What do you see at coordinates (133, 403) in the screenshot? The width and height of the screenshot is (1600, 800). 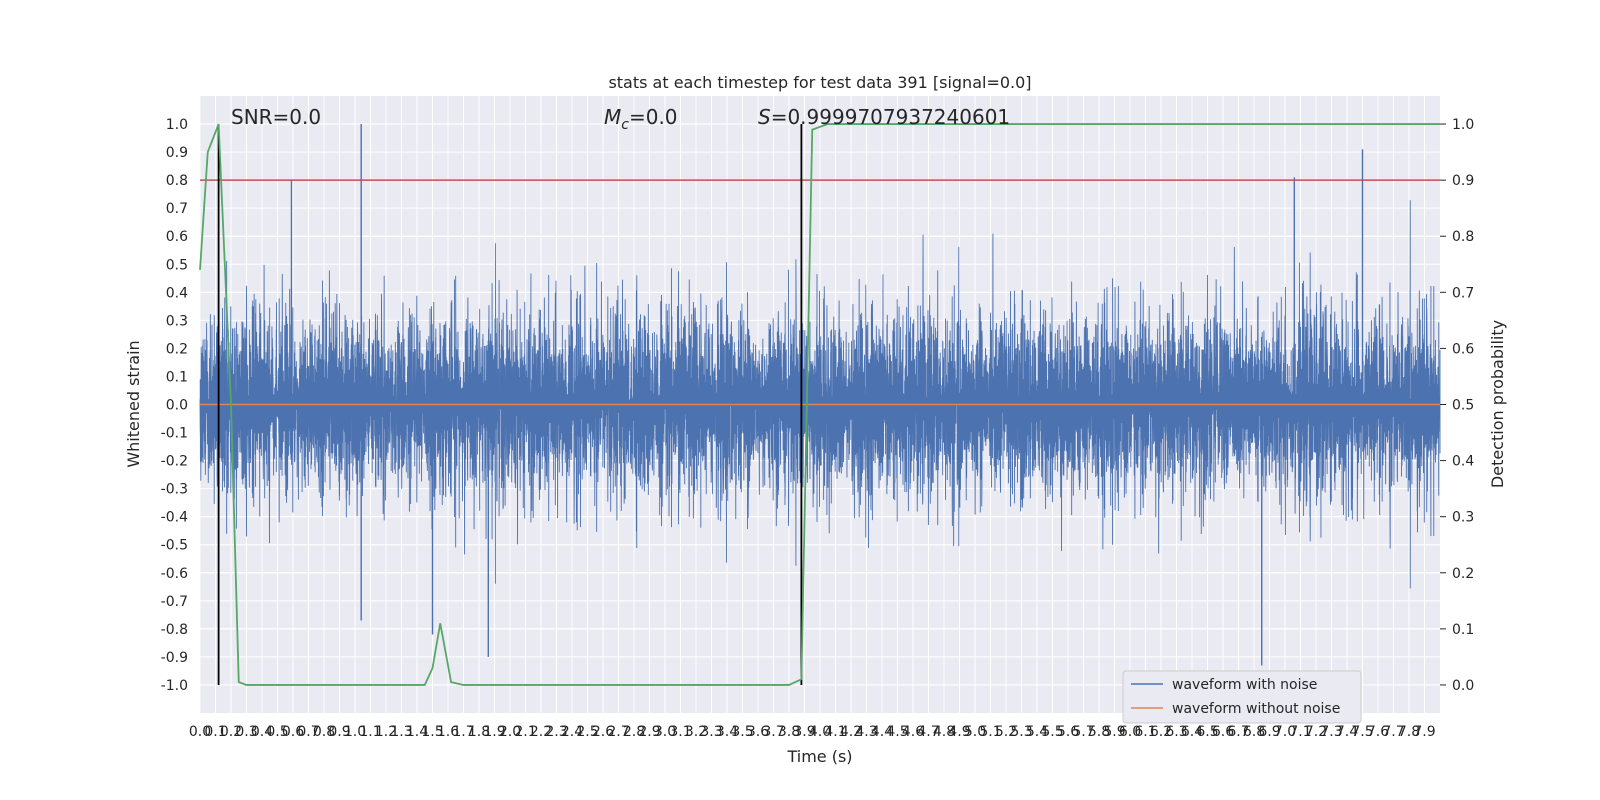 I see `y-axis-label: Whitened strain` at bounding box center [133, 403].